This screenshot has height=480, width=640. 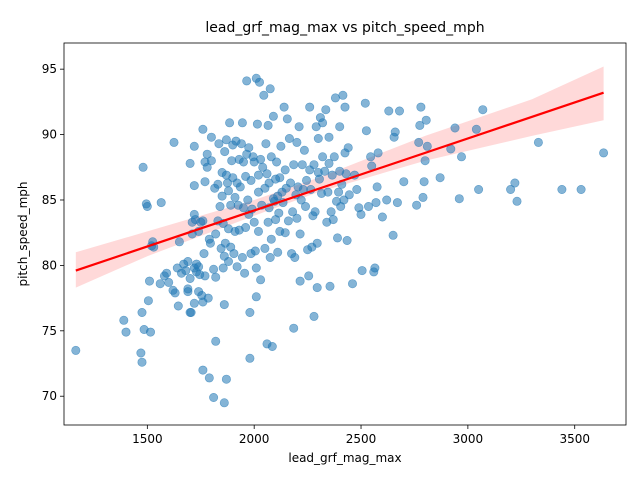 What do you see at coordinates (49, 135) in the screenshot?
I see `y-tick-label: 90` at bounding box center [49, 135].